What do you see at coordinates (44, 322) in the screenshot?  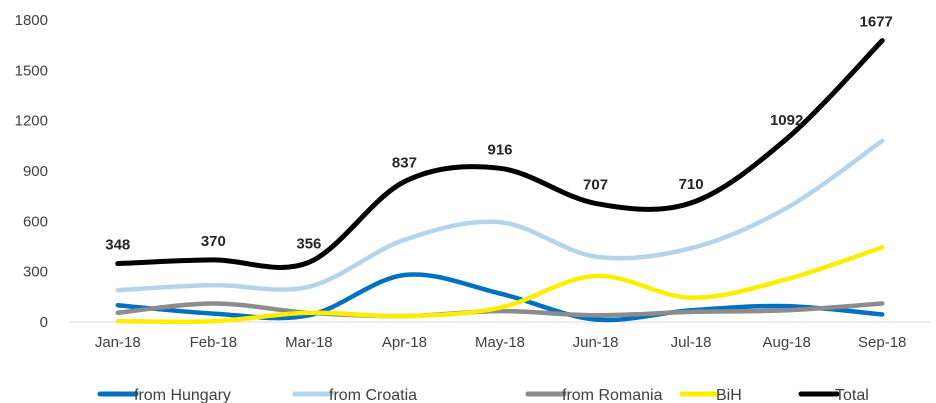 I see `y-tick-label: 0` at bounding box center [44, 322].